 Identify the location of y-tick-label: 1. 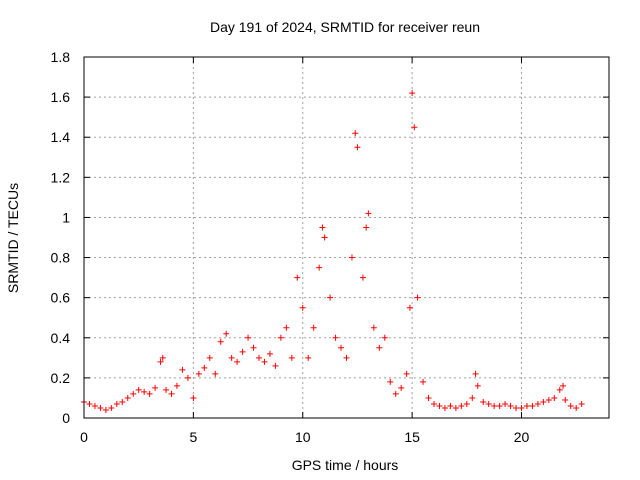
(66, 217).